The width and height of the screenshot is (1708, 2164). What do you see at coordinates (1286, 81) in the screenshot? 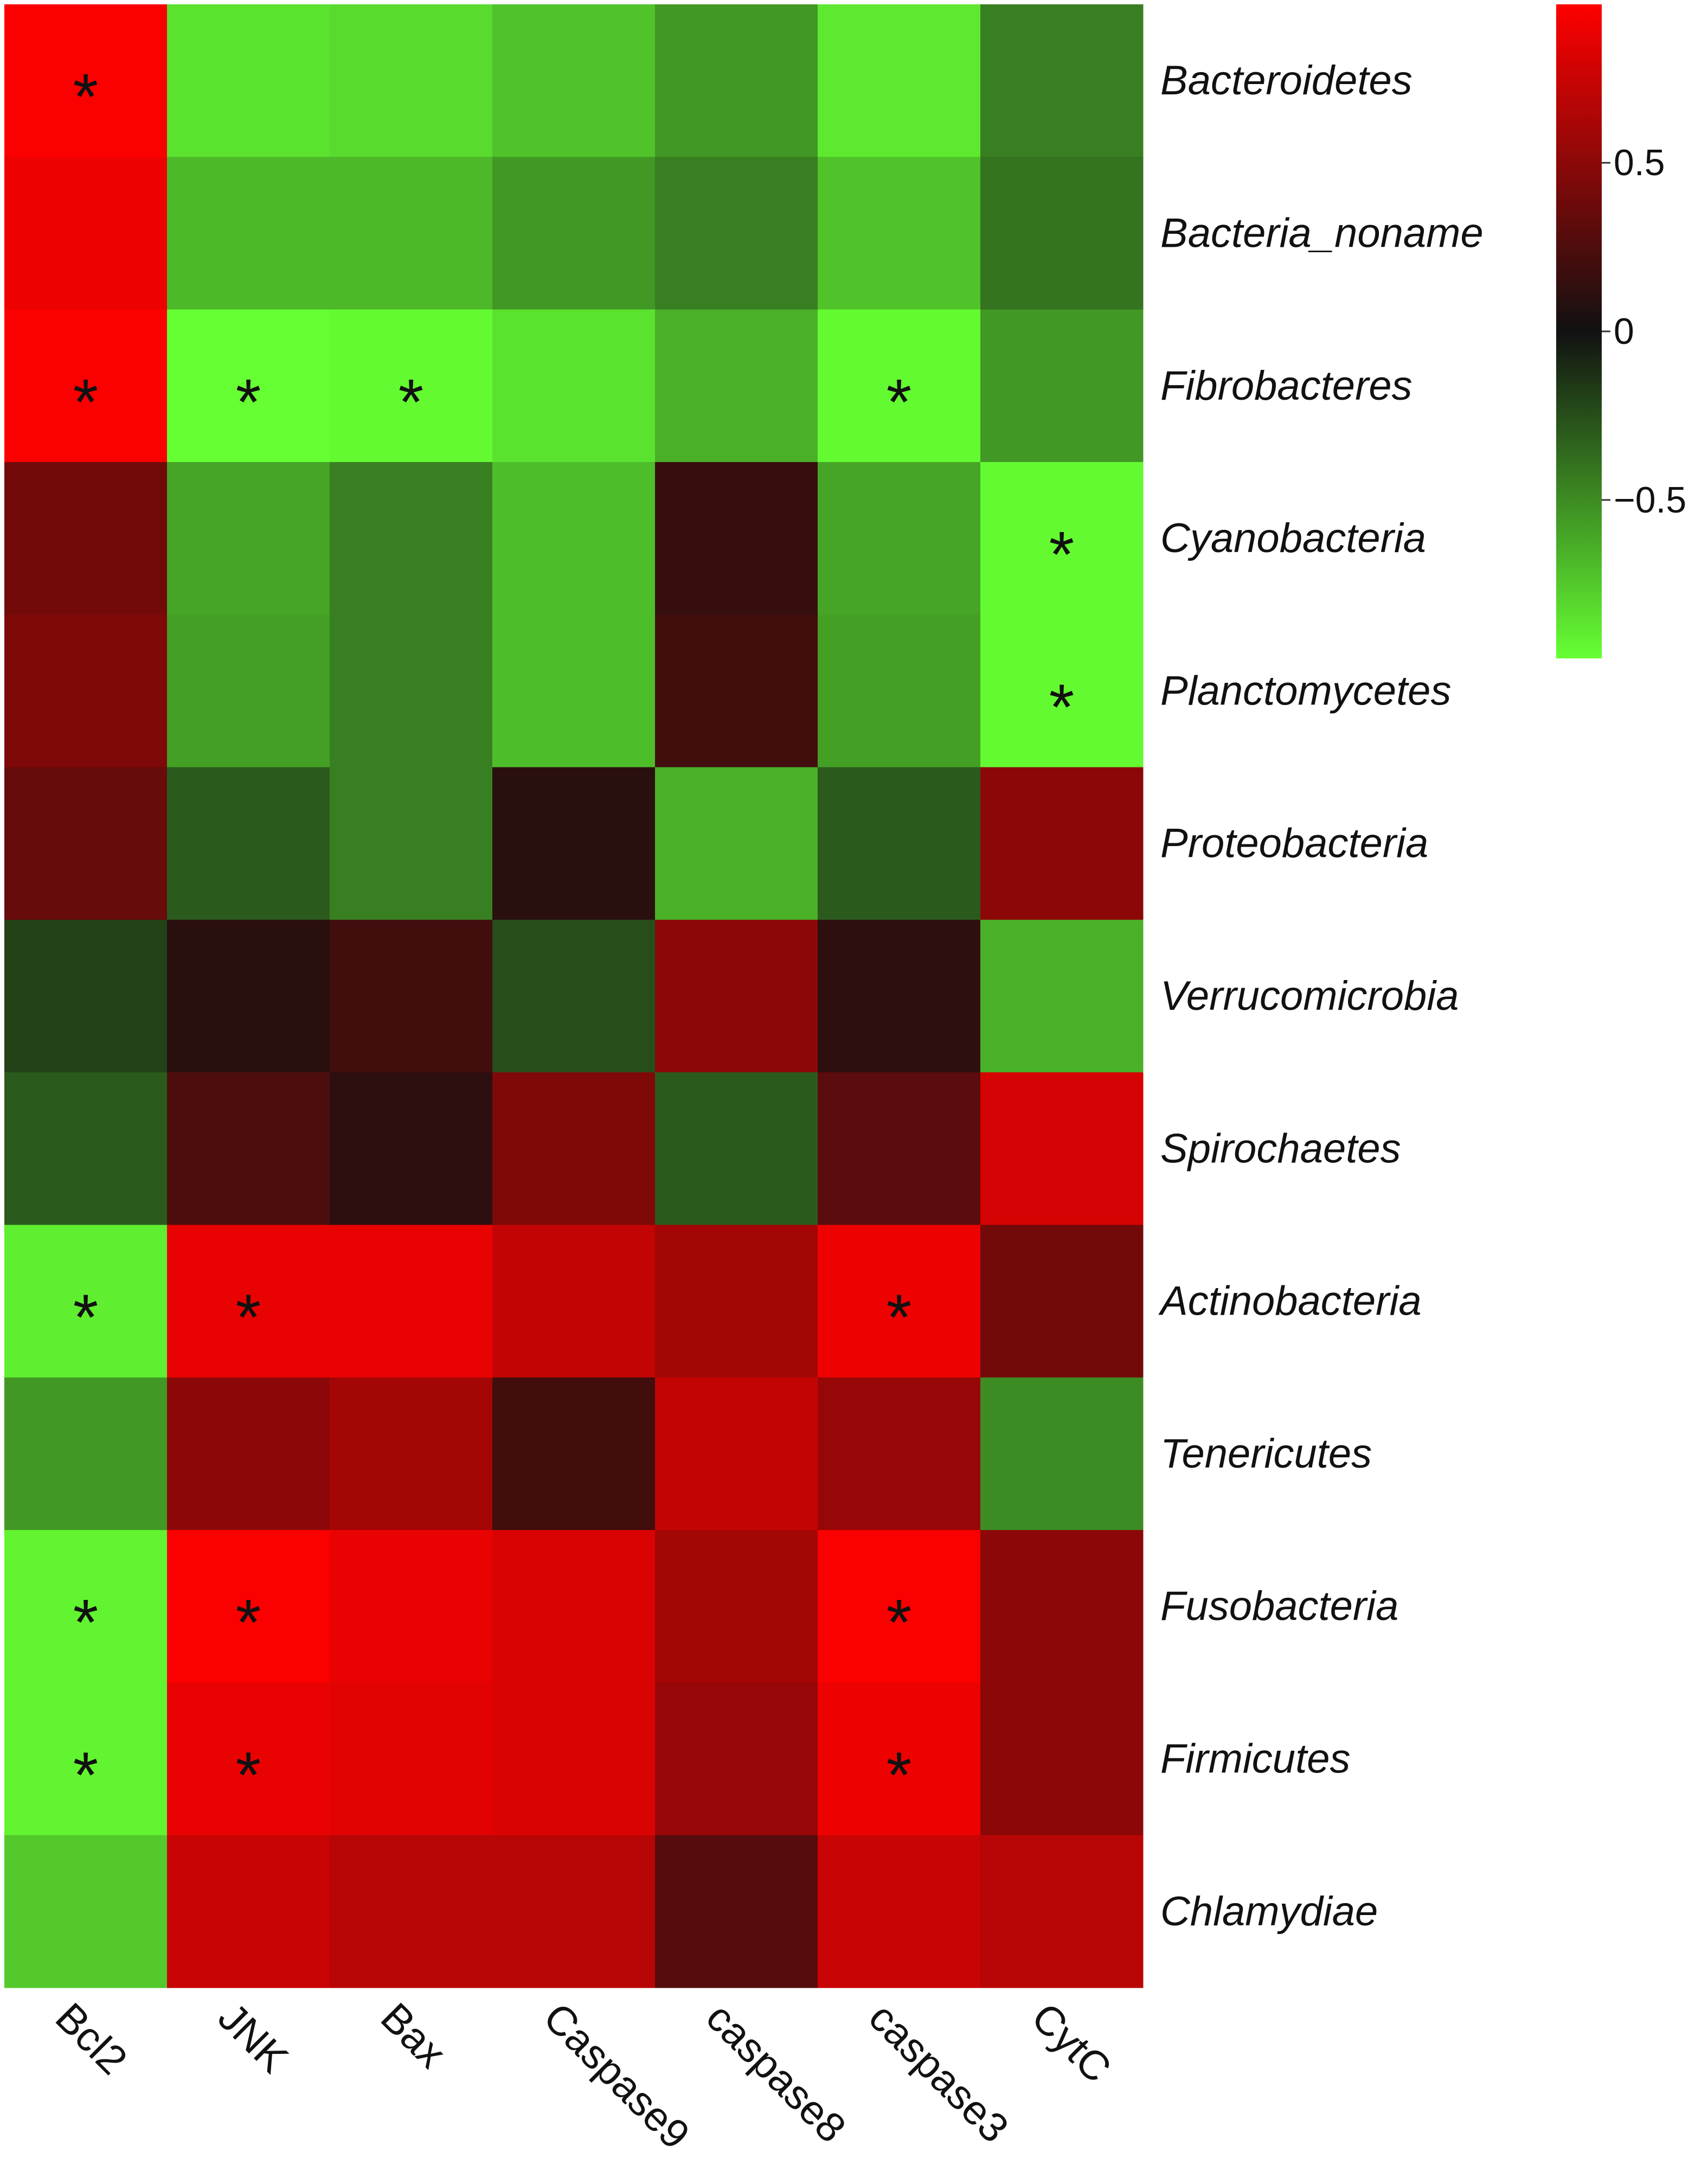
I see `row-label: Bacteroidetes` at bounding box center [1286, 81].